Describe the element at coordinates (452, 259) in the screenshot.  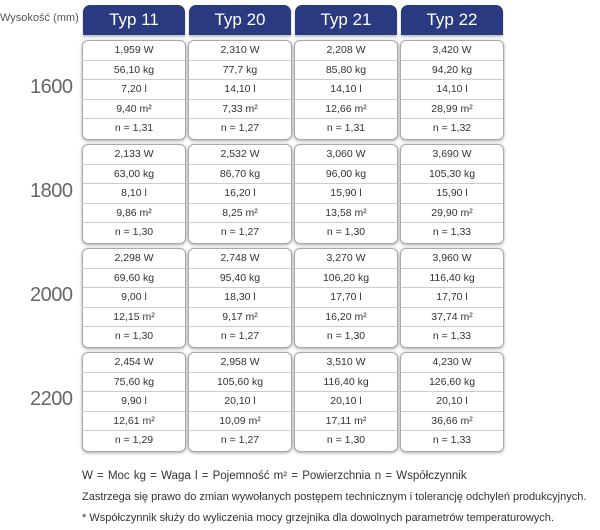
I see `power-cell: 3,960 W` at that location.